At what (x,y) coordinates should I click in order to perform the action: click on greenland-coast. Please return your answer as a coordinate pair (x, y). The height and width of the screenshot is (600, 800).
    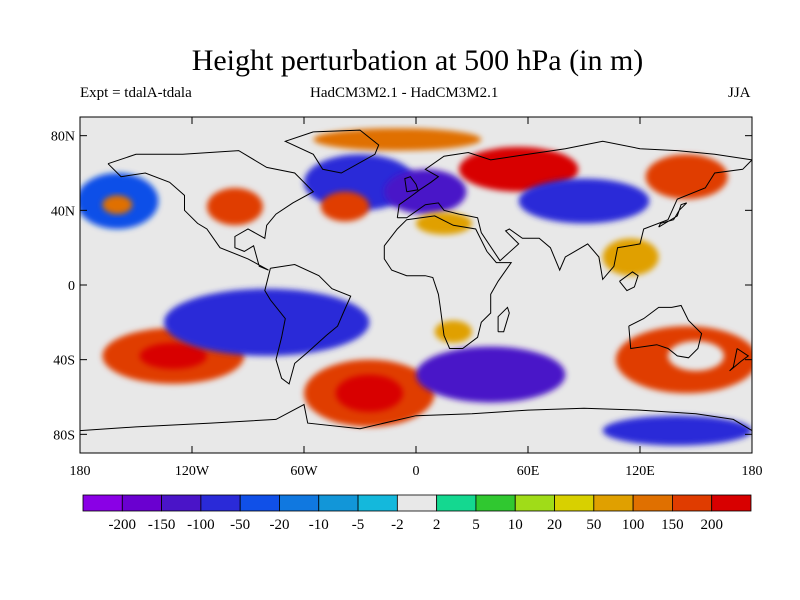
    Looking at the image, I should click on (331, 151).